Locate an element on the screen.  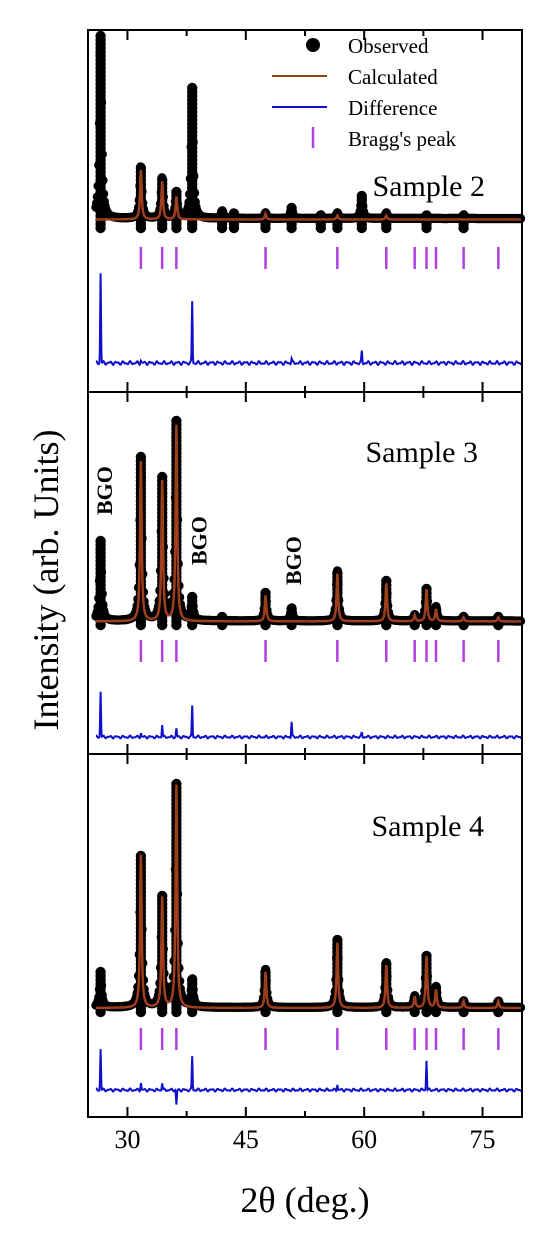
x-tick-label: 60 is located at coordinates (364, 1139).